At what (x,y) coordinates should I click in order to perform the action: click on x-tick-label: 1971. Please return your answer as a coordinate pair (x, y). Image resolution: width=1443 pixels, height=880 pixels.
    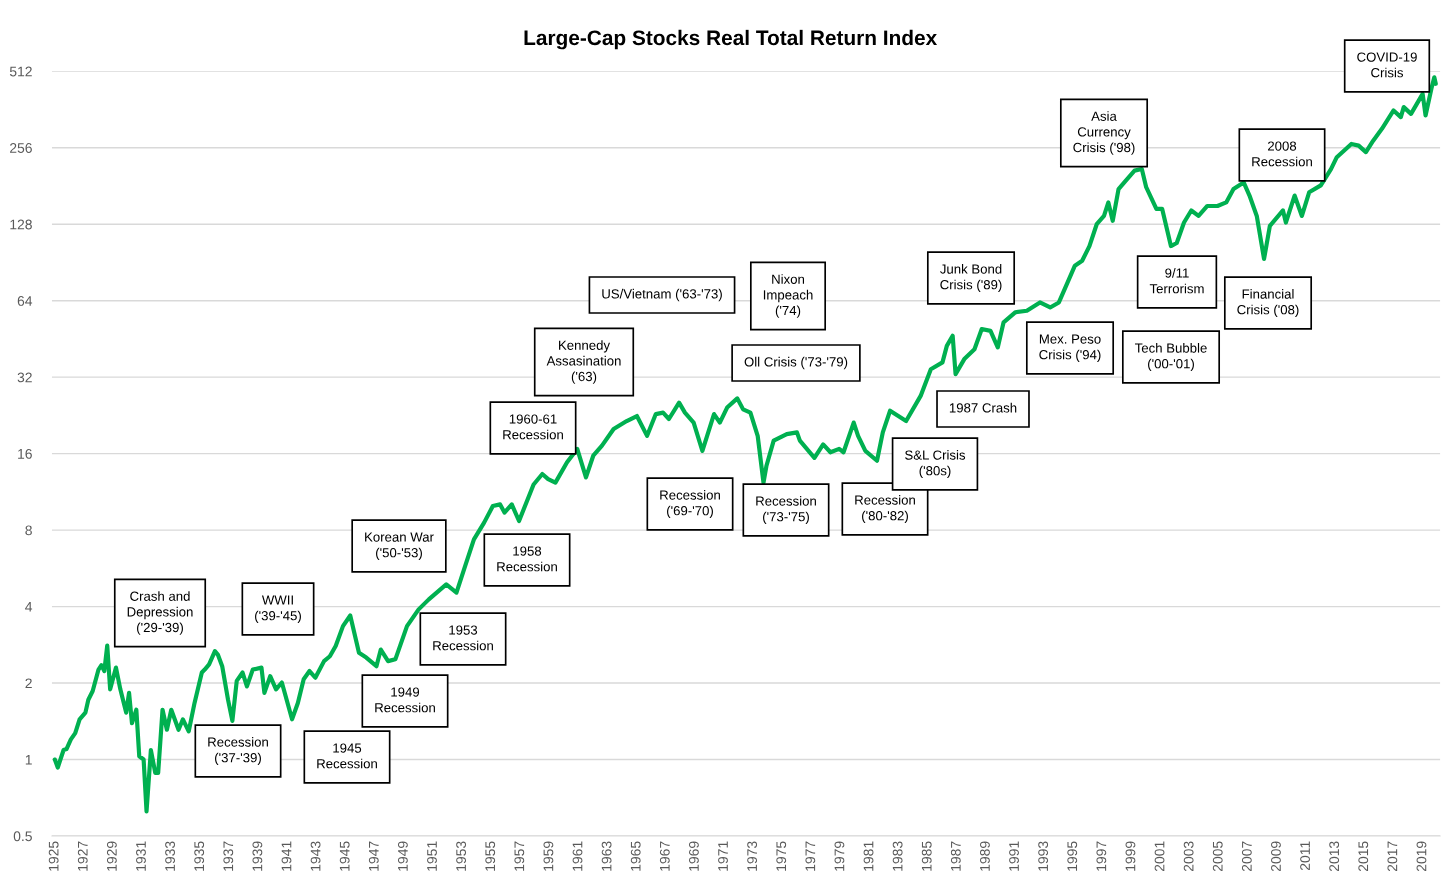
    Looking at the image, I should click on (723, 856).